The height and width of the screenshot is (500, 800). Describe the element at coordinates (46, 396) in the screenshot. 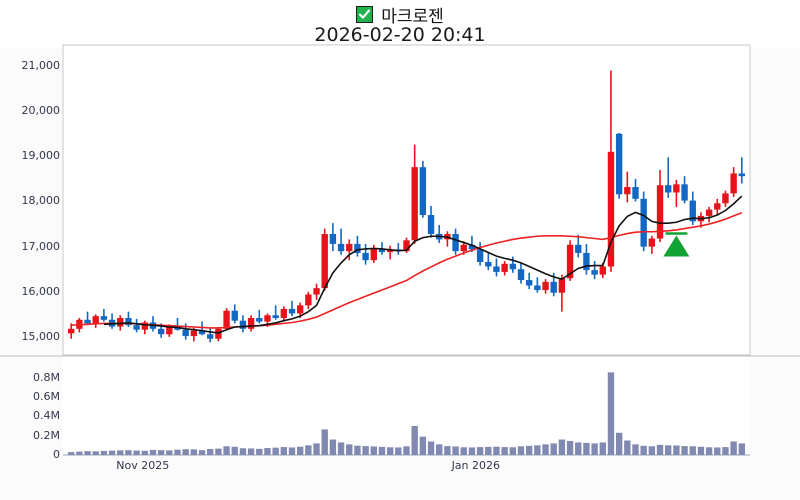

I see `volume-y-tick-label: 0.6M` at that location.